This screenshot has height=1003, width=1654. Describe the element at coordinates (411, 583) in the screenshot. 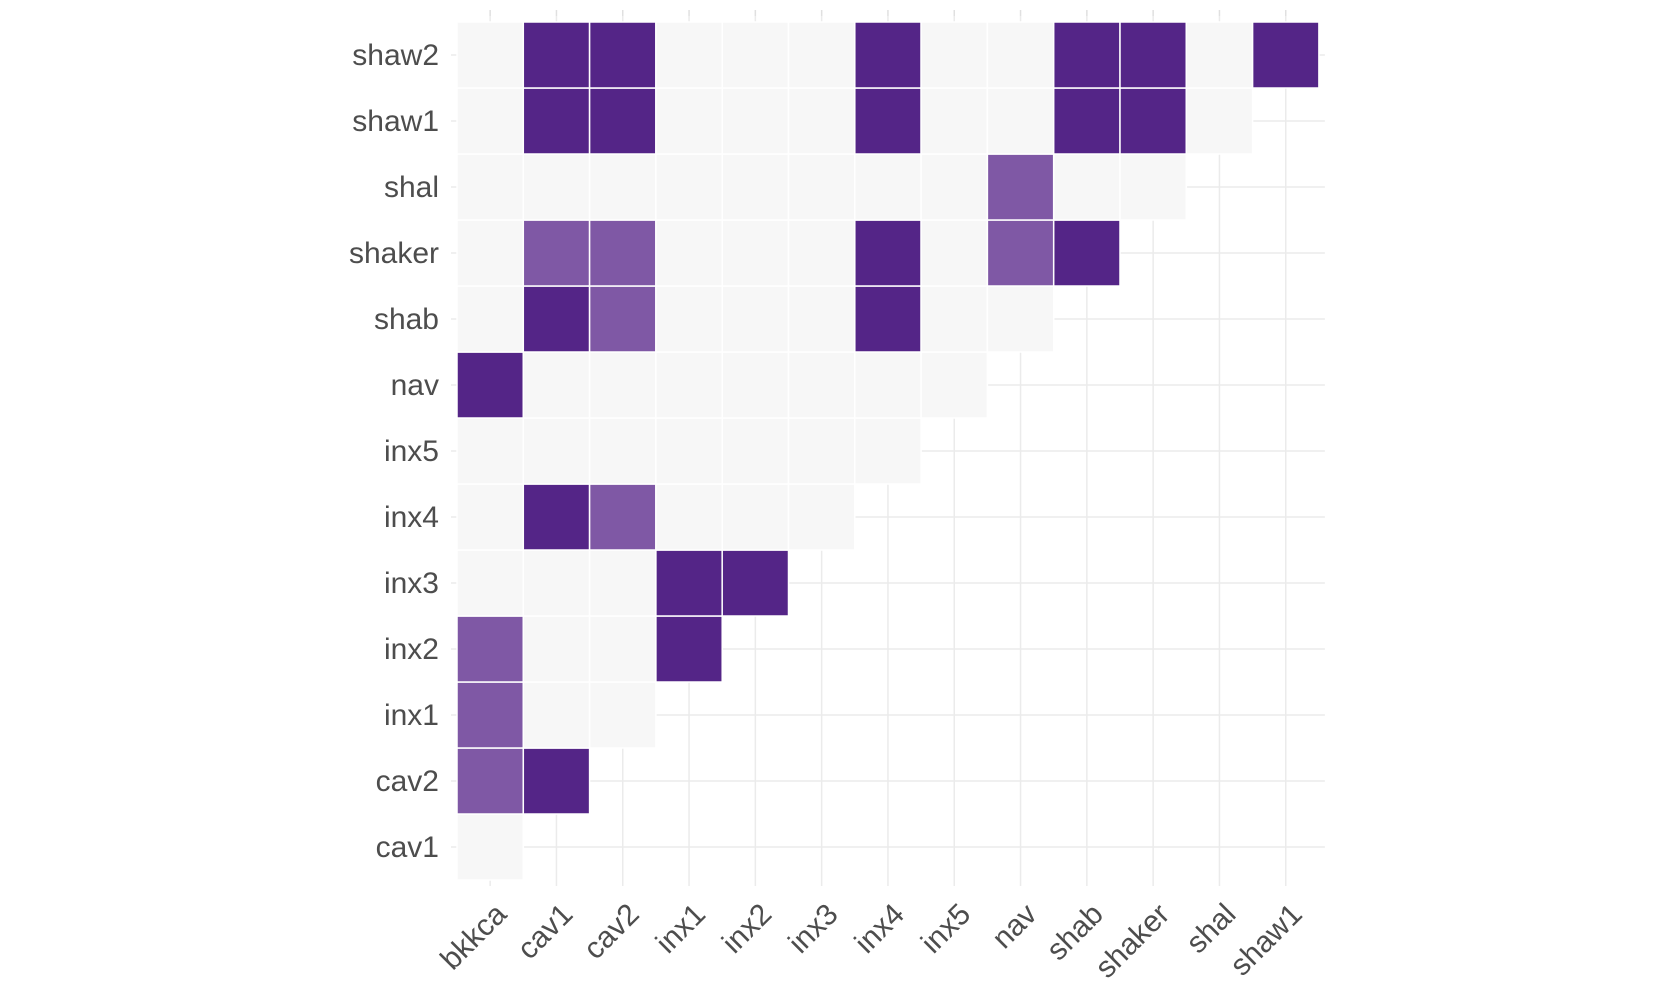

I see `y-tick-label: inx3` at that location.